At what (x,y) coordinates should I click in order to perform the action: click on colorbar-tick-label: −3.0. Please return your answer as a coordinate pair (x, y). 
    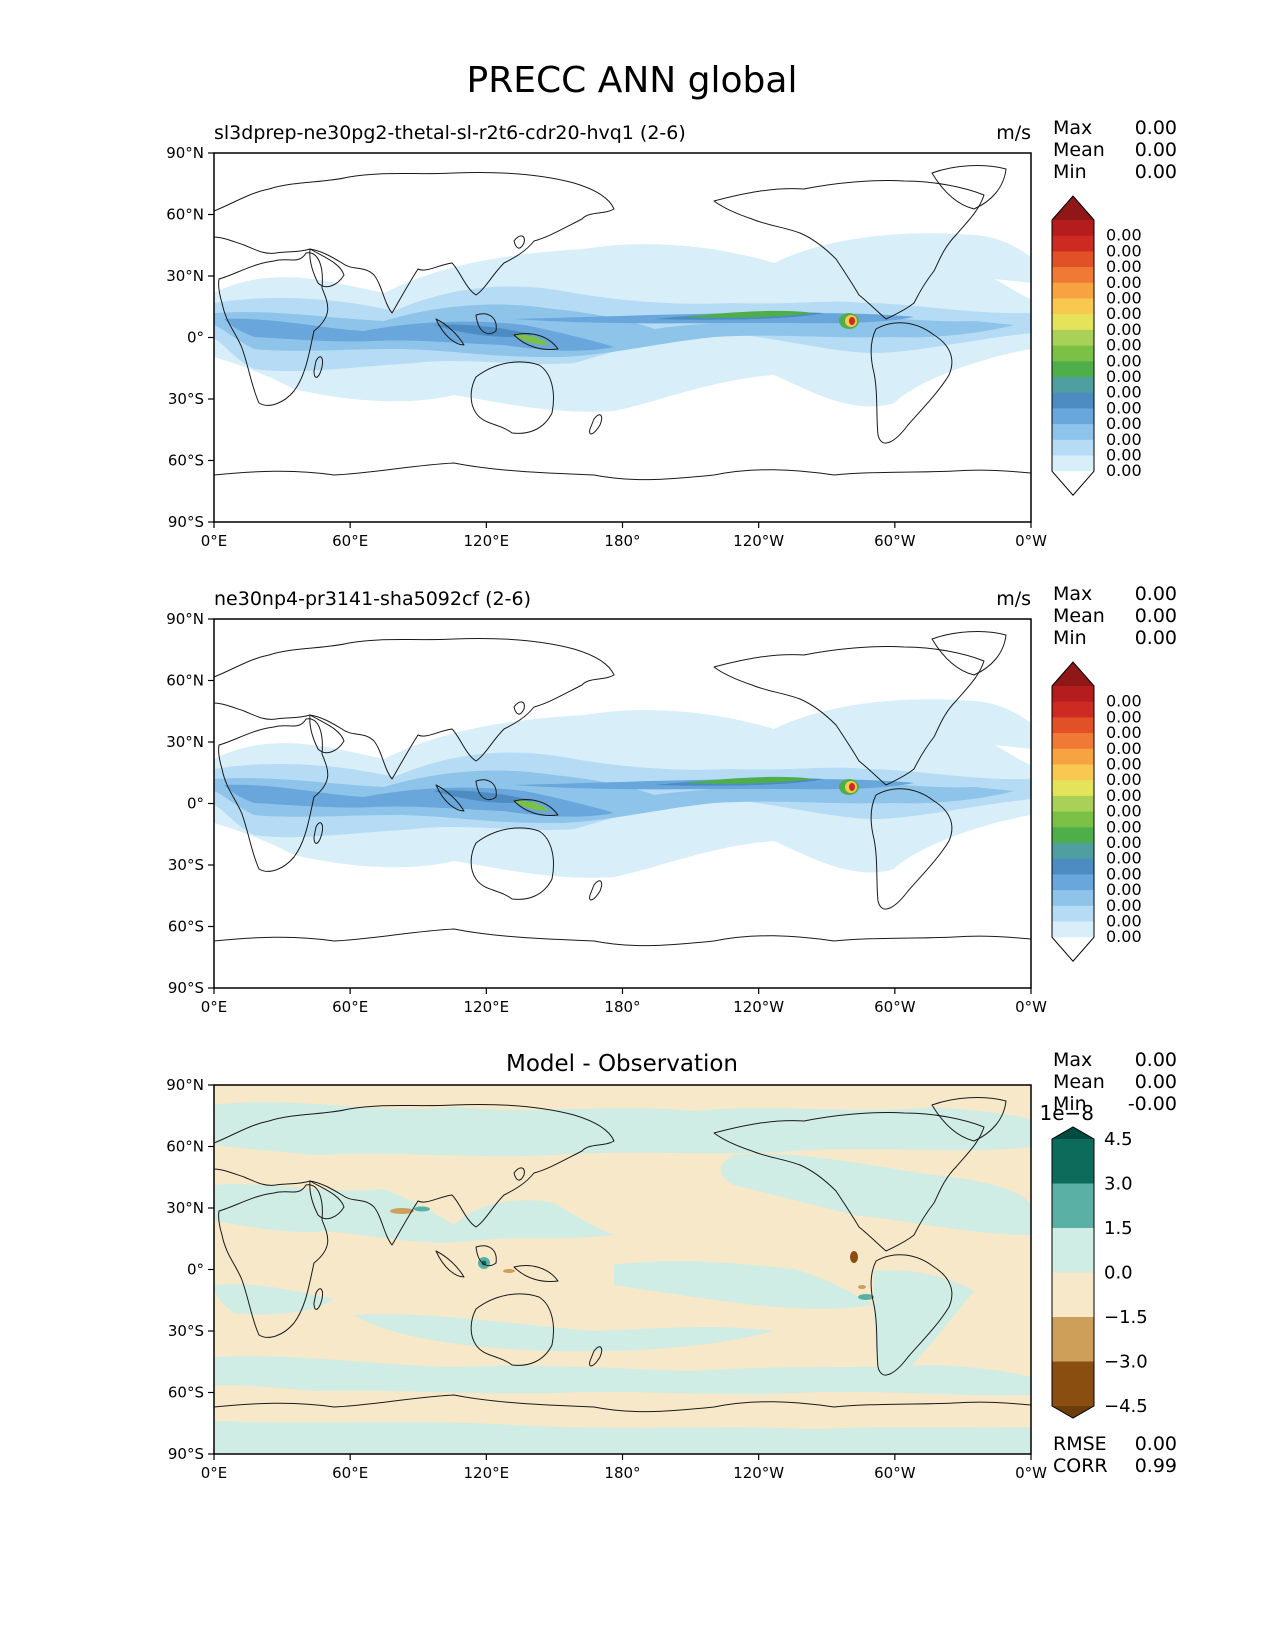
    Looking at the image, I should click on (1126, 1362).